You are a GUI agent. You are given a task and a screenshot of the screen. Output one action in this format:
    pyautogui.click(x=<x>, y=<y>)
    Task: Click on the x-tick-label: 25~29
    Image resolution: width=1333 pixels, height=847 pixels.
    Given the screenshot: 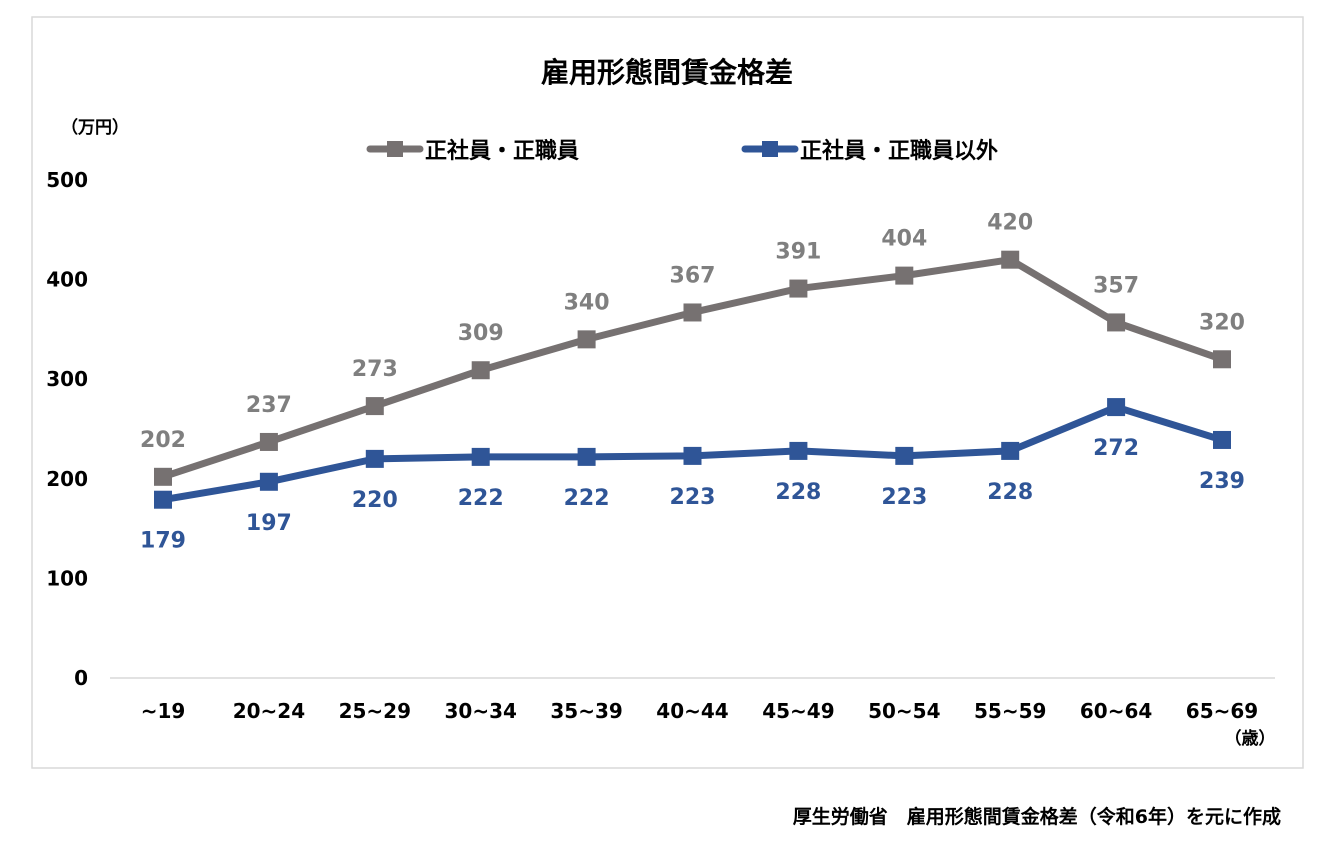 What is the action you would take?
    pyautogui.click(x=375, y=711)
    